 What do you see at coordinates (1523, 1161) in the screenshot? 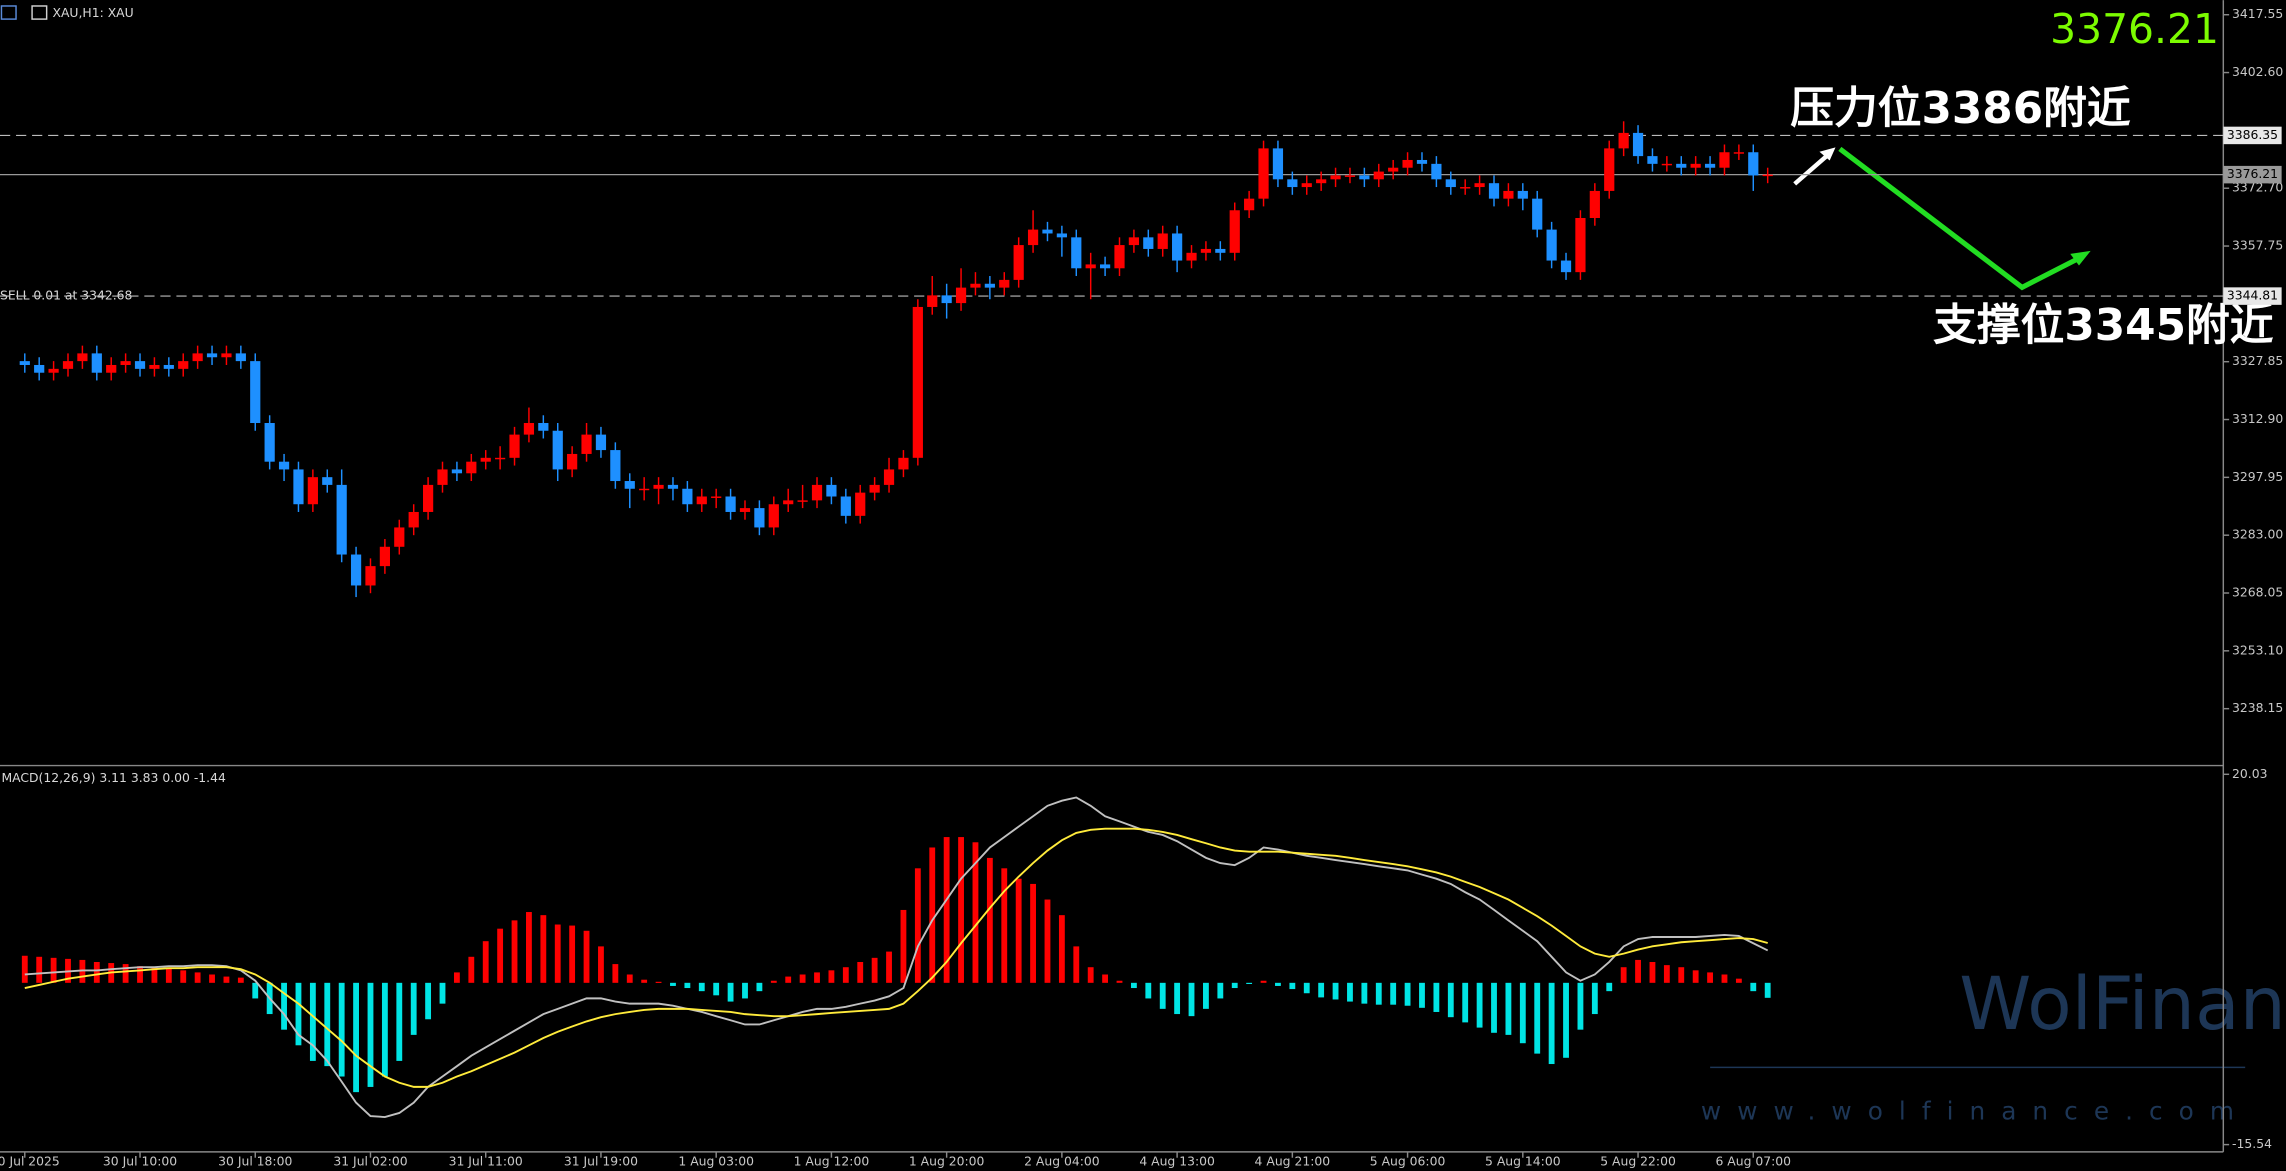
I see `x-tick-label: 5 Aug 14:00` at bounding box center [1523, 1161].